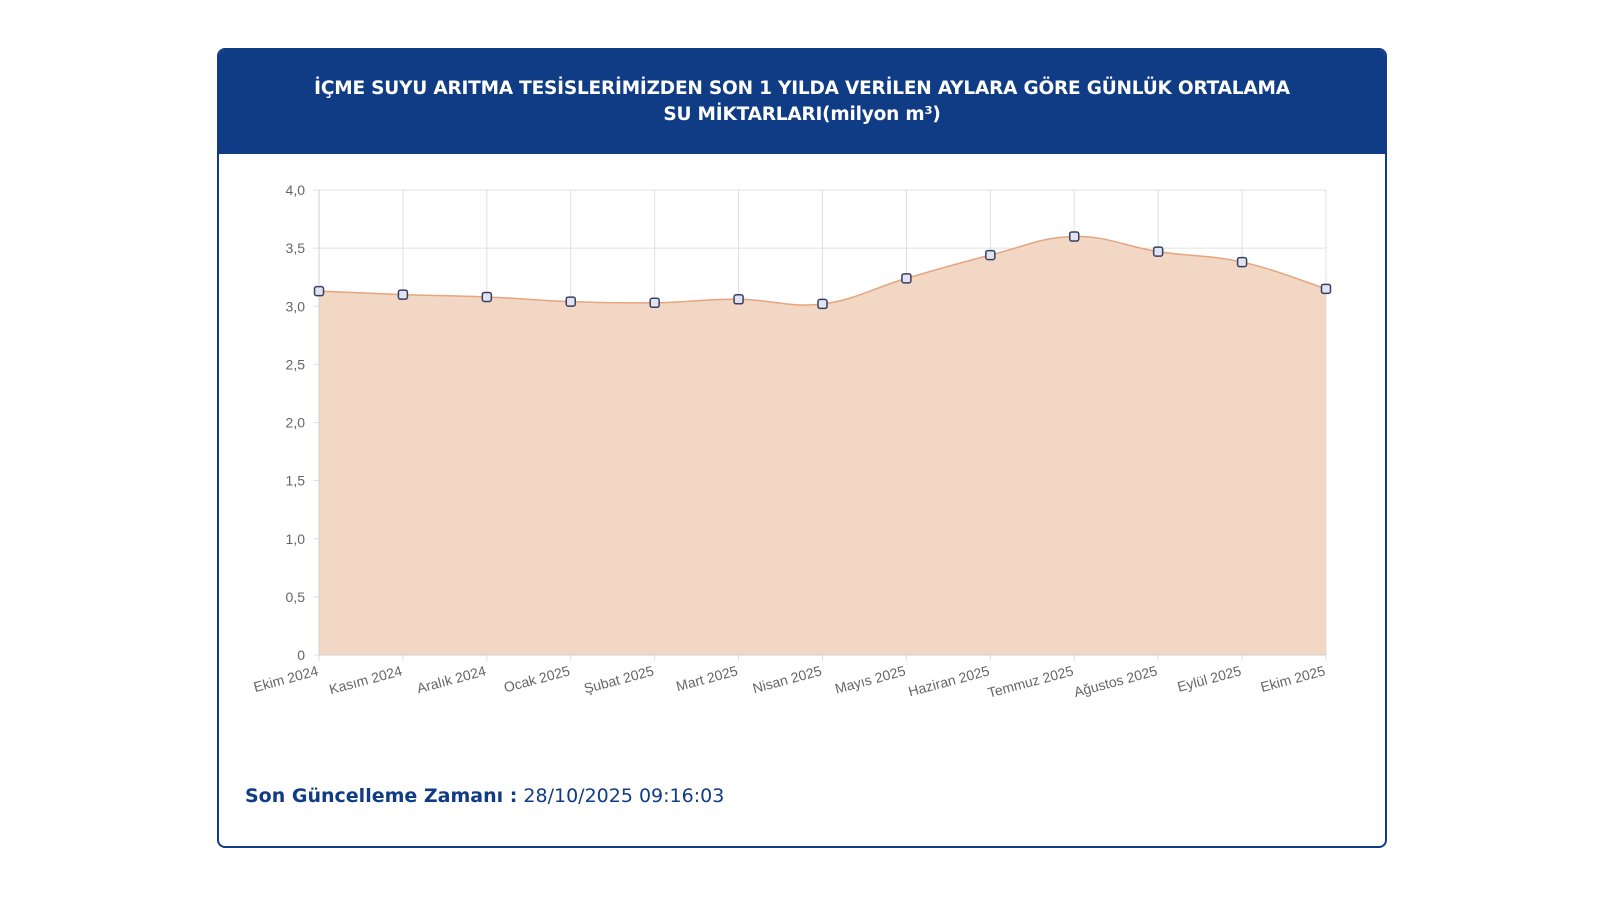 The image size is (1600, 900). I want to click on x-tick-label: Ağustos 2025, so click(1115, 681).